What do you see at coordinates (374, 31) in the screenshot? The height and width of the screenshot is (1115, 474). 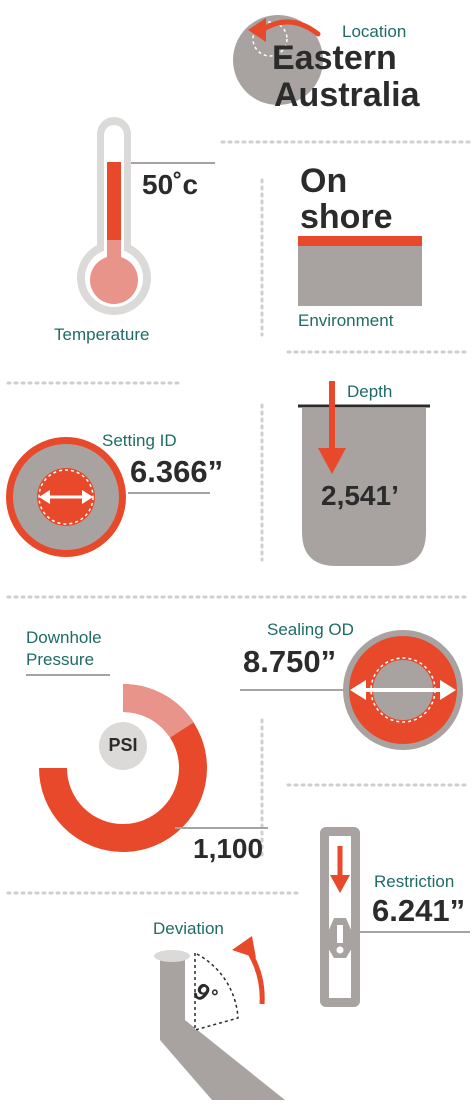 I see `location-label: Location` at bounding box center [374, 31].